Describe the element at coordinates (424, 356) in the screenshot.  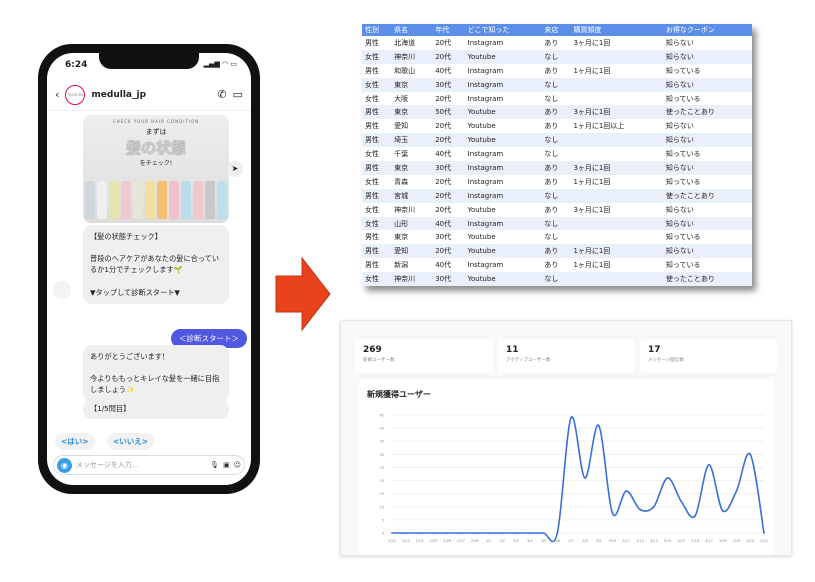
I see `stat-card-new-users: 269 新規ユーザー数` at that location.